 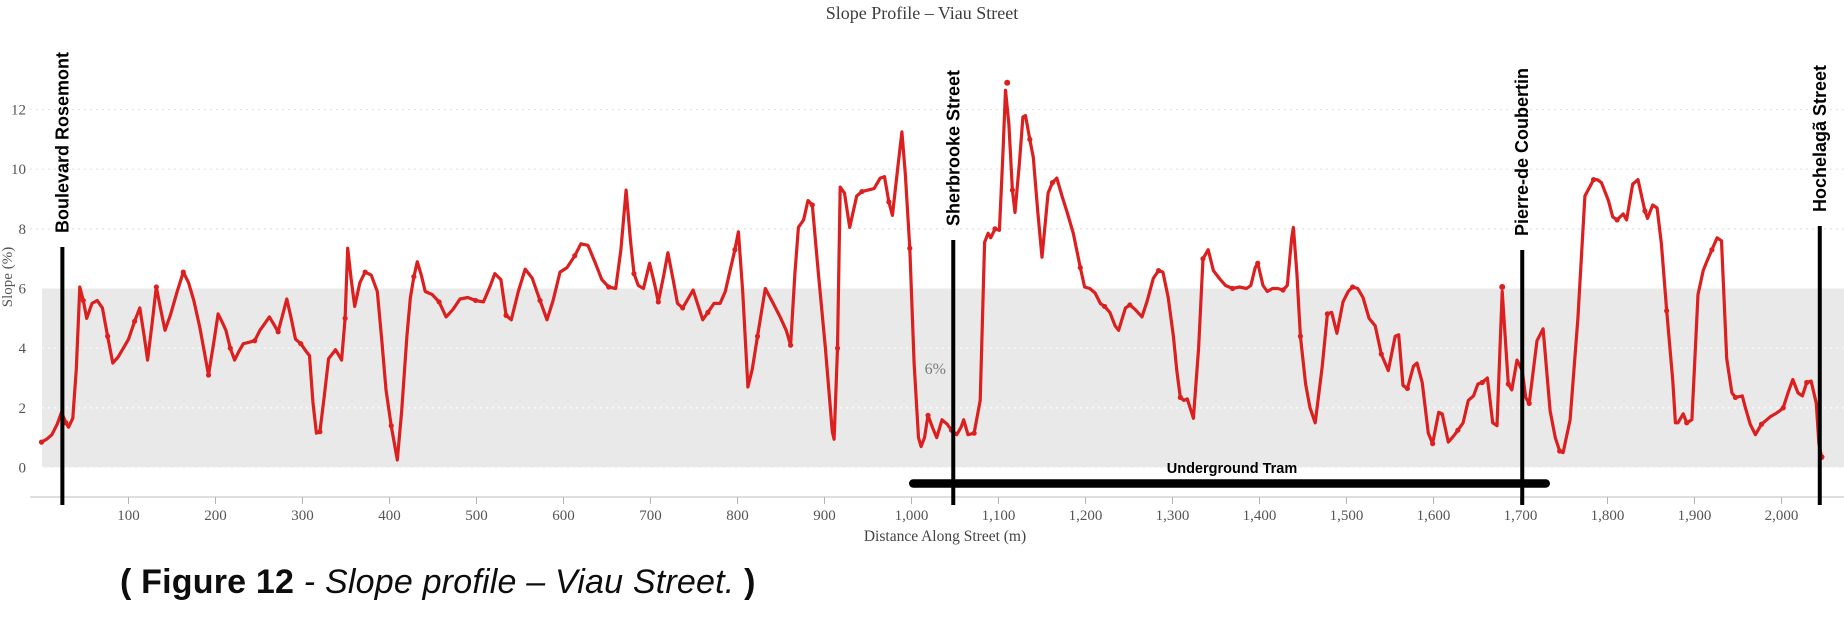 What do you see at coordinates (745, 582) in the screenshot?
I see `caption-close-paren: )` at bounding box center [745, 582].